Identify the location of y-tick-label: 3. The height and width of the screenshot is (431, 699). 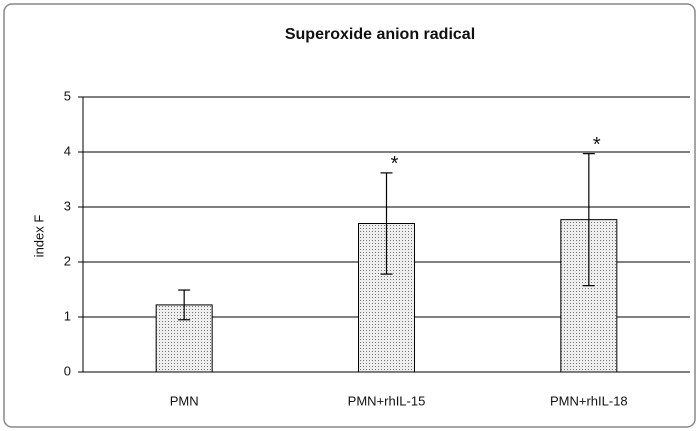
(67, 205).